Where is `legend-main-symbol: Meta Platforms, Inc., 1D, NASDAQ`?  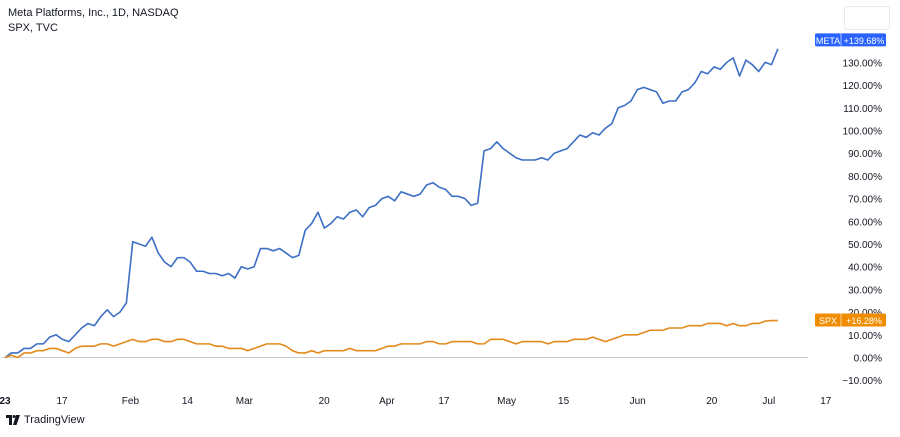 legend-main-symbol: Meta Platforms, Inc., 1D, NASDAQ is located at coordinates (93, 13).